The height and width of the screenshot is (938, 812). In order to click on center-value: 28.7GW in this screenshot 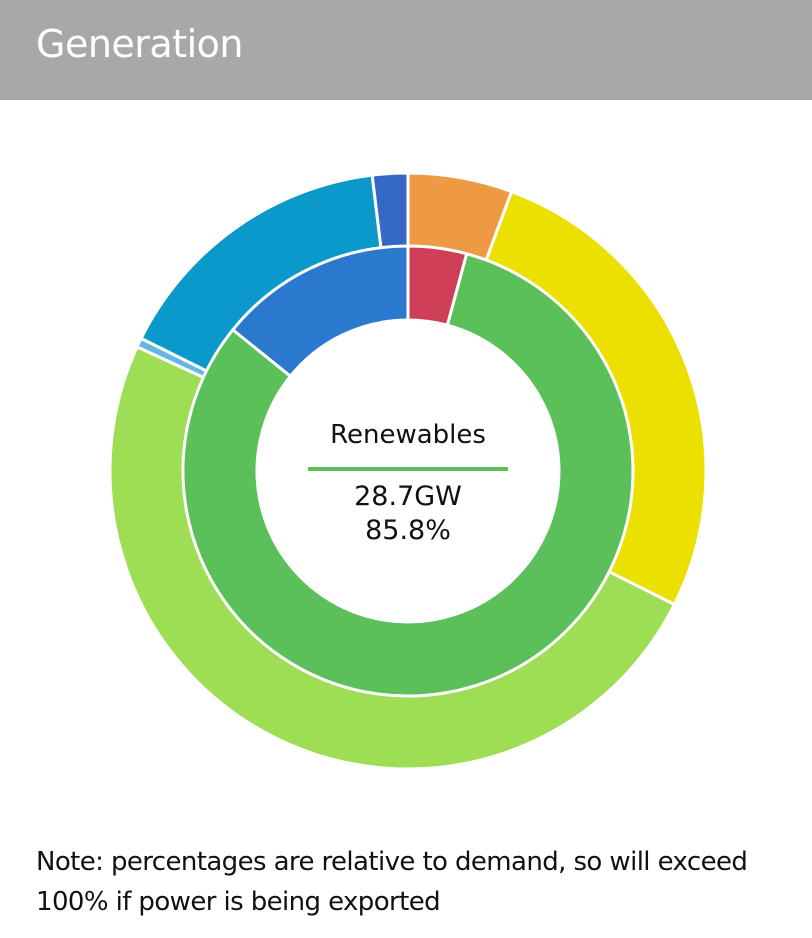, I will do `click(408, 496)`.